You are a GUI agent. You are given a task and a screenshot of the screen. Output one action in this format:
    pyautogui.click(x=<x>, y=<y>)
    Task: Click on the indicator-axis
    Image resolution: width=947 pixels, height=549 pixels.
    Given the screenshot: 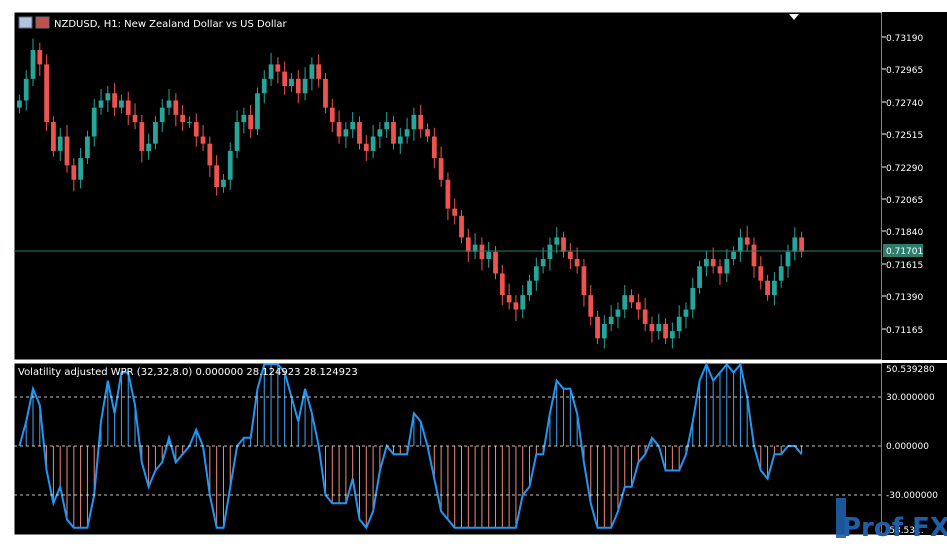 What is the action you would take?
    pyautogui.click(x=914, y=449)
    